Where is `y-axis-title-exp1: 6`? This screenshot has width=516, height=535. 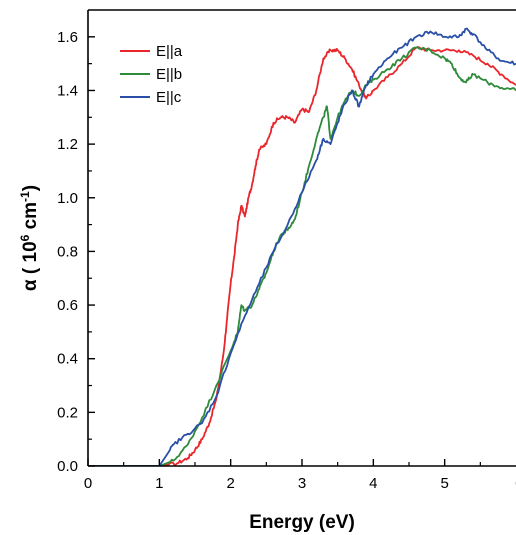
y-axis-title-exp1: 6 is located at coordinates (25, 237).